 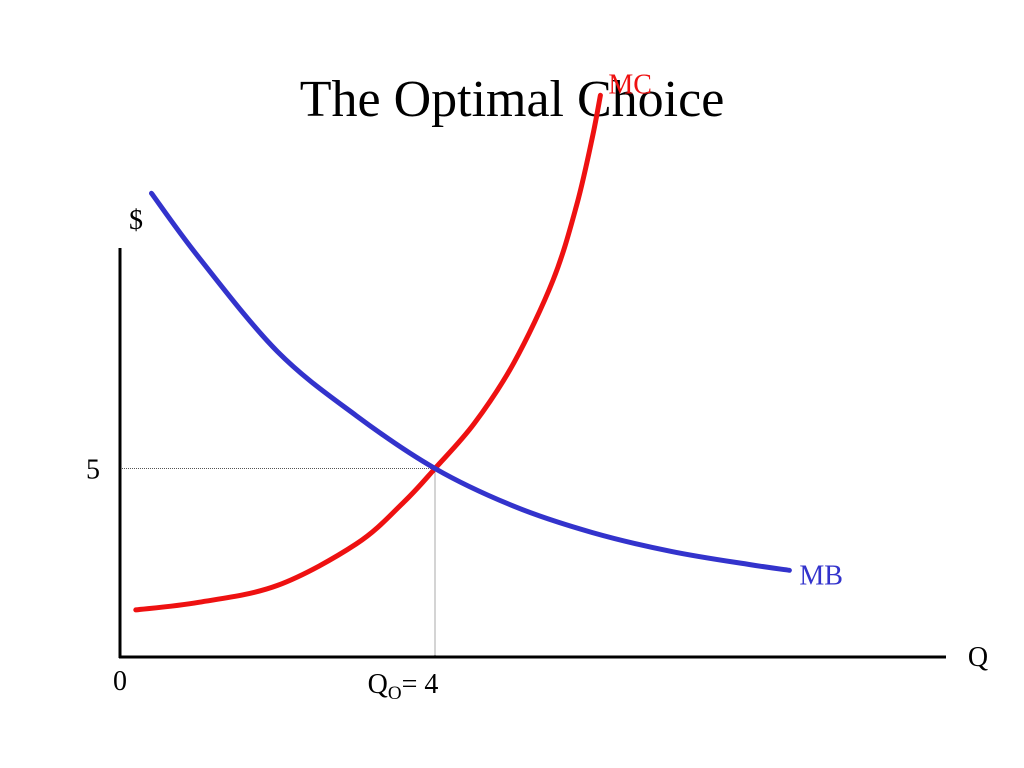 What do you see at coordinates (512, 99) in the screenshot?
I see `page-title: The Optimal Choice` at bounding box center [512, 99].